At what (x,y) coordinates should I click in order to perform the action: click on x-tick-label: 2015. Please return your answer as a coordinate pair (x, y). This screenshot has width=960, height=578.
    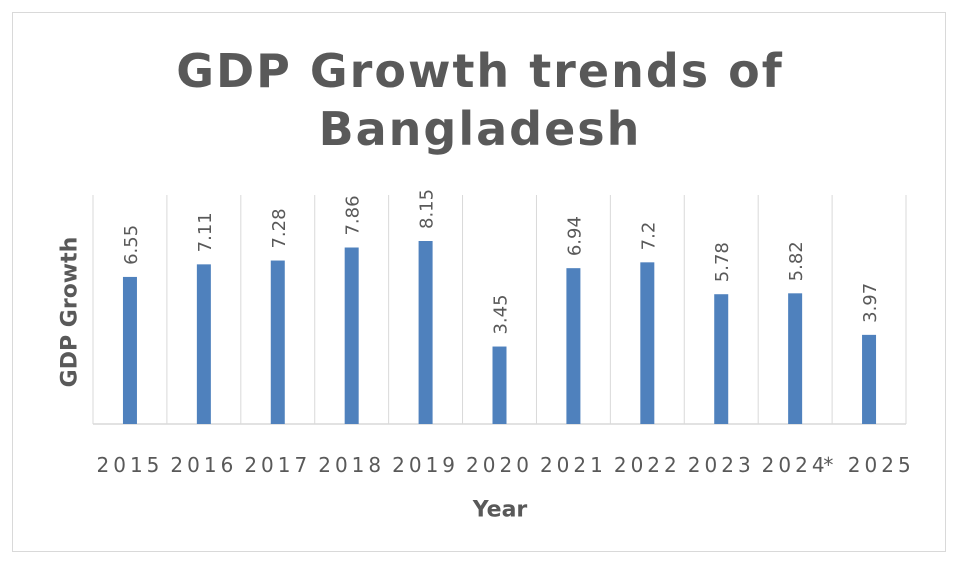
    Looking at the image, I should click on (130, 465).